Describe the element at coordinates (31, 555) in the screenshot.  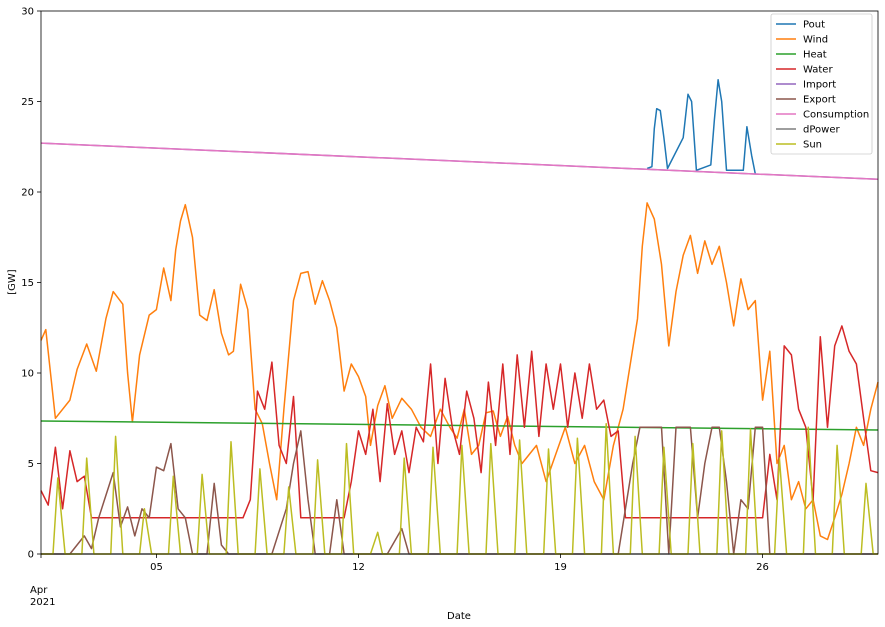
I see `y-tick-label: 0` at that location.